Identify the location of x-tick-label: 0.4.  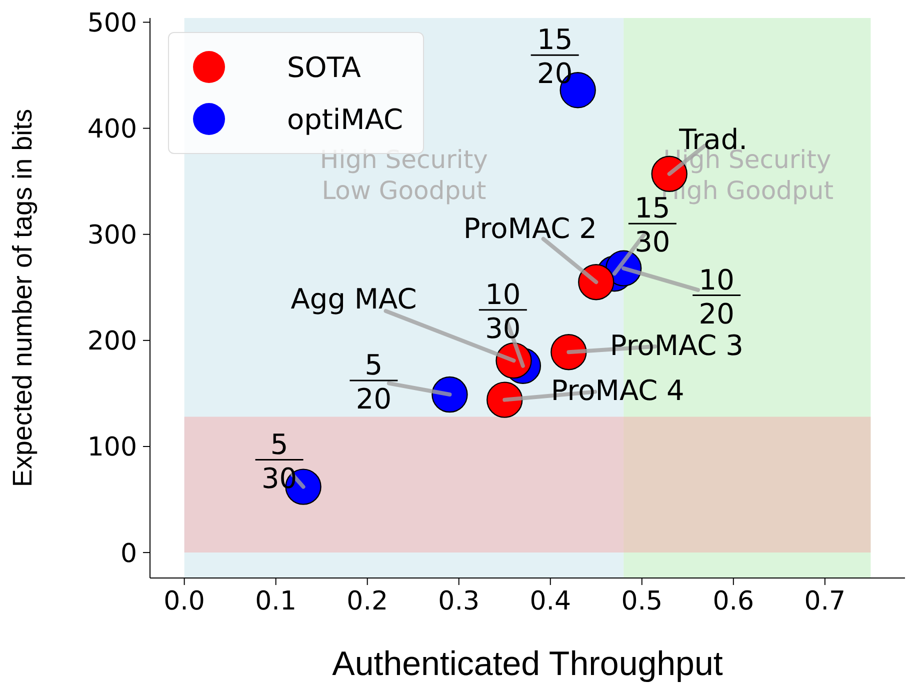
(551, 601).